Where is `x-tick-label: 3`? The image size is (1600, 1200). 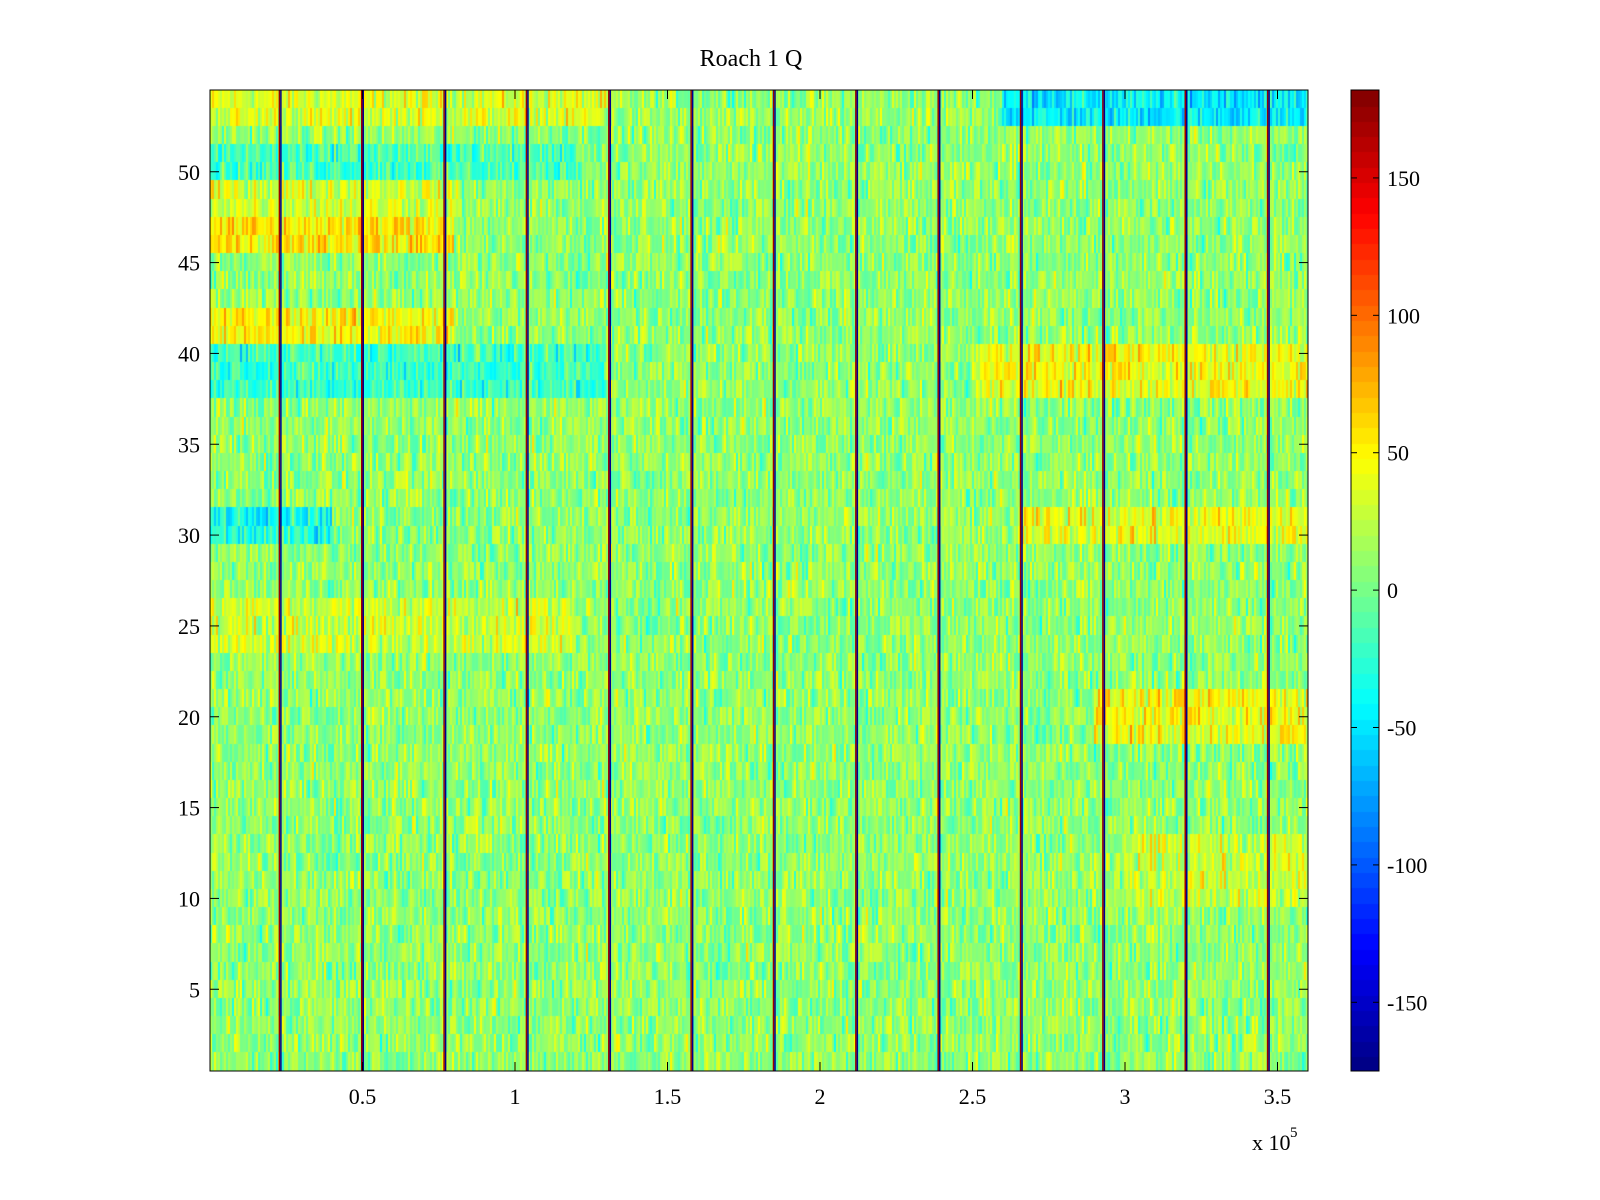
x-tick-label: 3 is located at coordinates (1125, 1096).